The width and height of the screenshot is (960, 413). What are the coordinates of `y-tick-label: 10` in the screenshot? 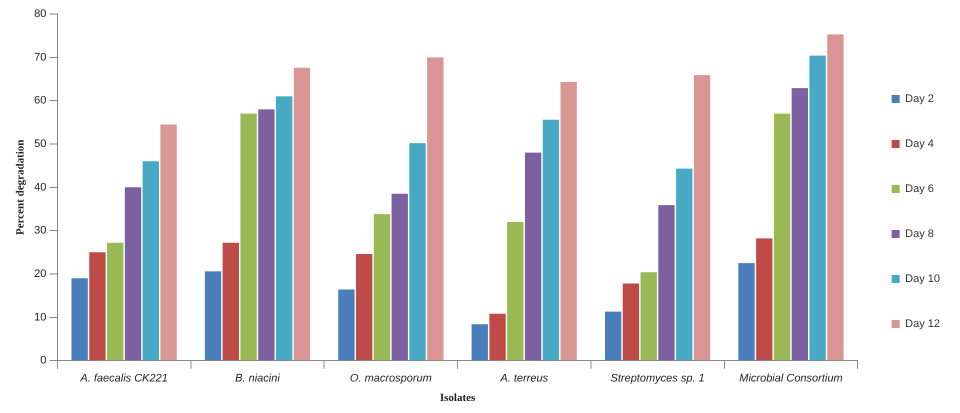 It's located at (40, 317).